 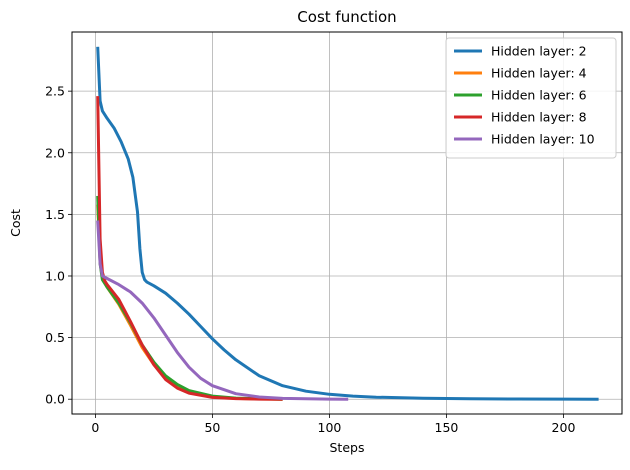 I want to click on x-axis-label: Steps, so click(x=347, y=447).